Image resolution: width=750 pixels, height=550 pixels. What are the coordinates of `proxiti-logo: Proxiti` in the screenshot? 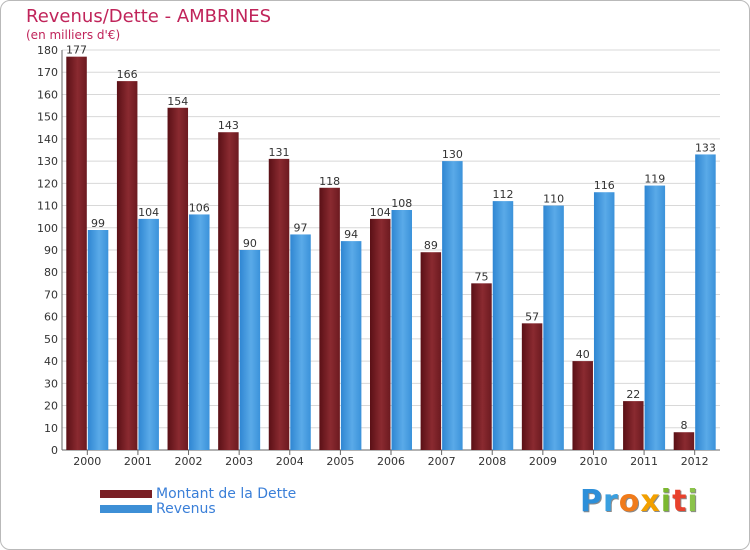 It's located at (639, 501).